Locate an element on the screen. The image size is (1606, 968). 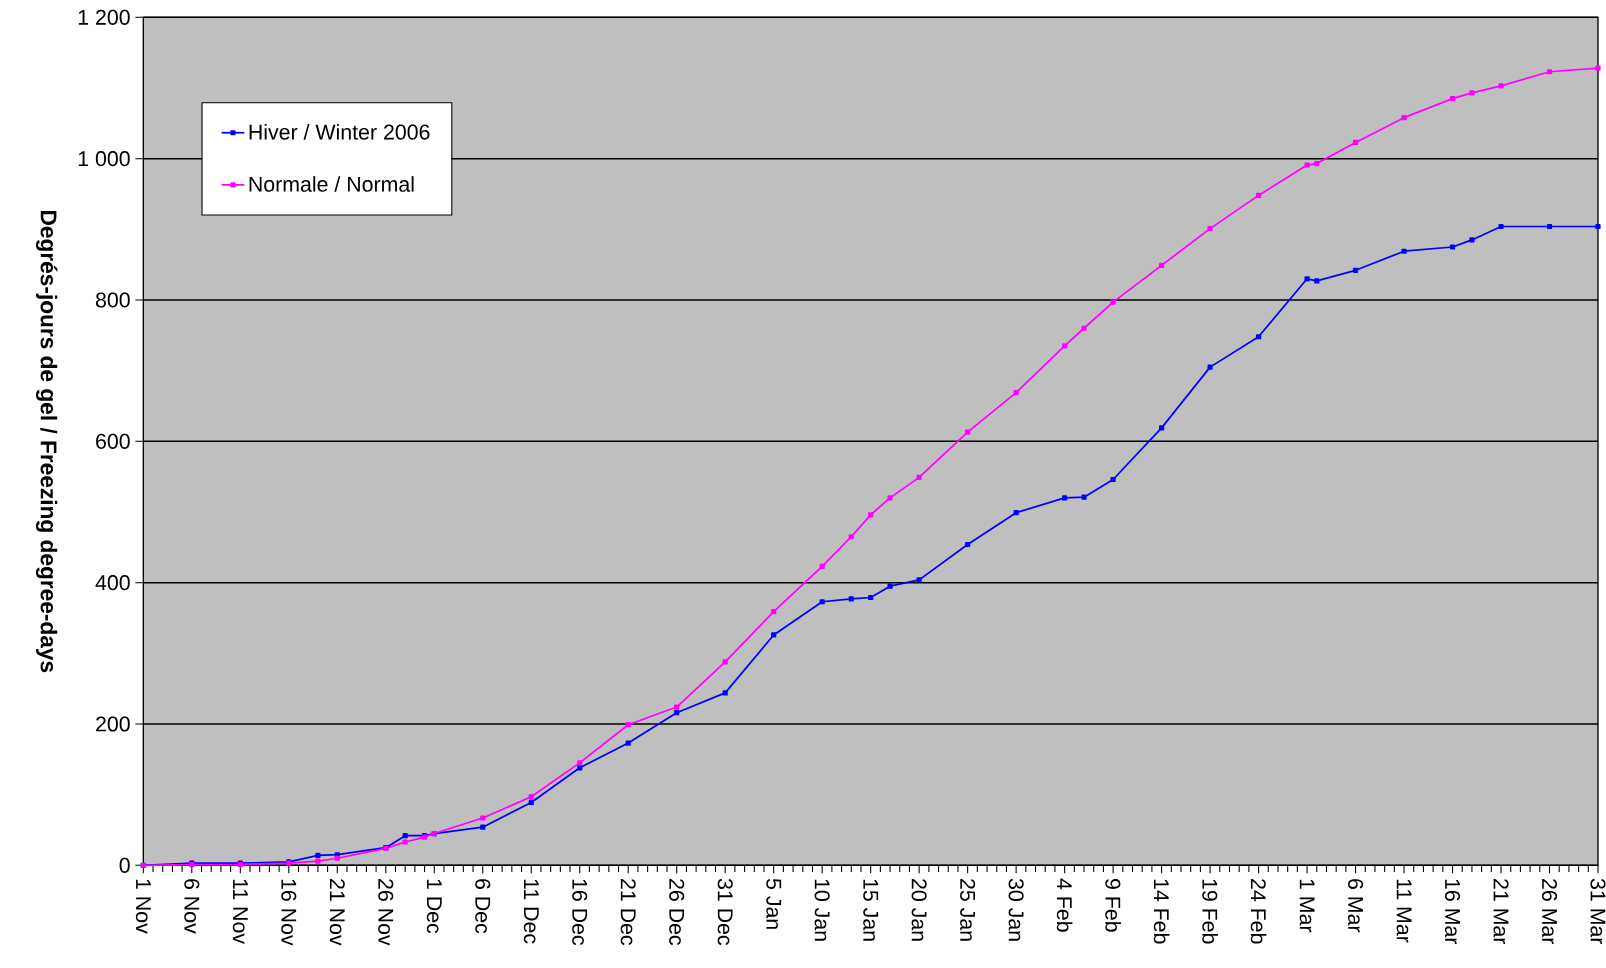
x-tick-label: 16 Nov is located at coordinates (289, 912).